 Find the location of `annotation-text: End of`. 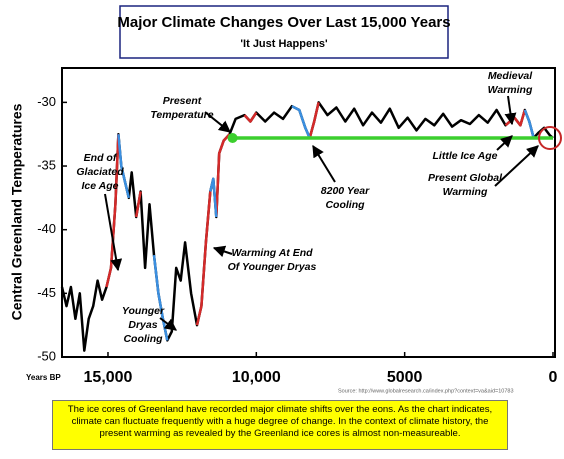

annotation-text: End of is located at coordinates (101, 158).